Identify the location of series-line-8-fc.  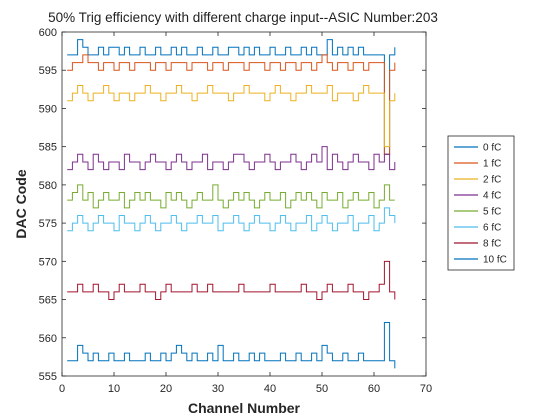
(231, 280).